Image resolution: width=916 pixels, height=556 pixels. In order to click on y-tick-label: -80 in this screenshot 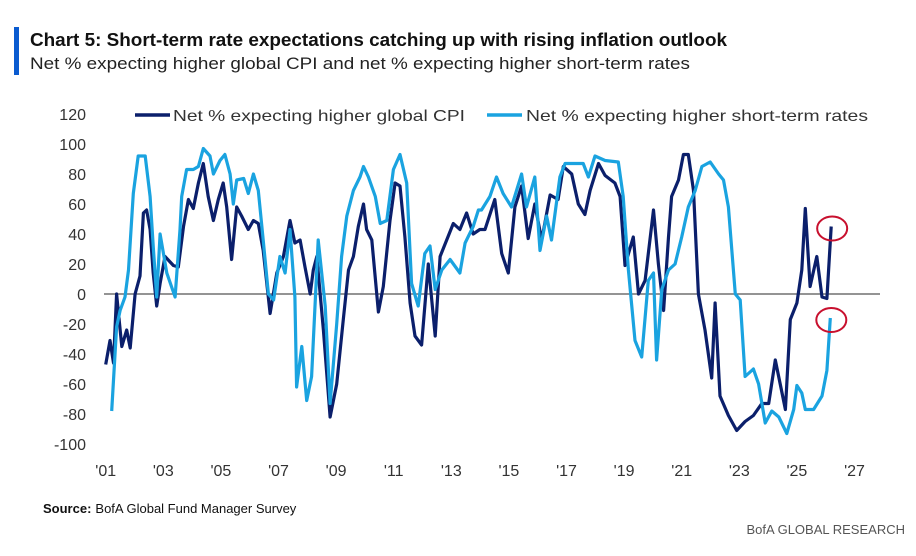, I will do `click(74, 415)`.